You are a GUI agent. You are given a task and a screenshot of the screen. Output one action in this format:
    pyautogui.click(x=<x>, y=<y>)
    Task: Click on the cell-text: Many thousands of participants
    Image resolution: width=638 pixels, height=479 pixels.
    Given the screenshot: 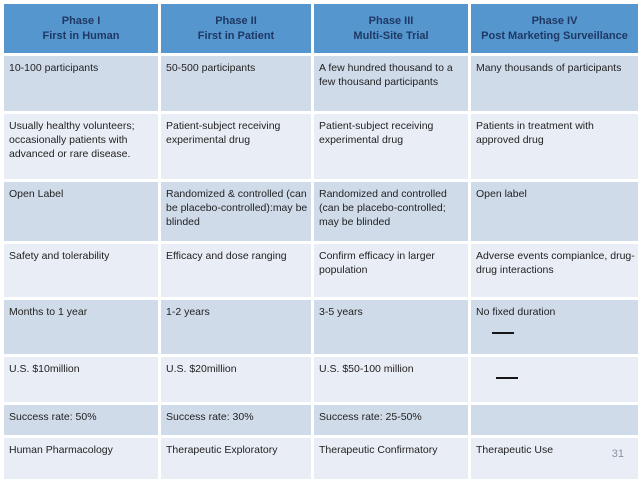 What is the action you would take?
    pyautogui.click(x=549, y=68)
    